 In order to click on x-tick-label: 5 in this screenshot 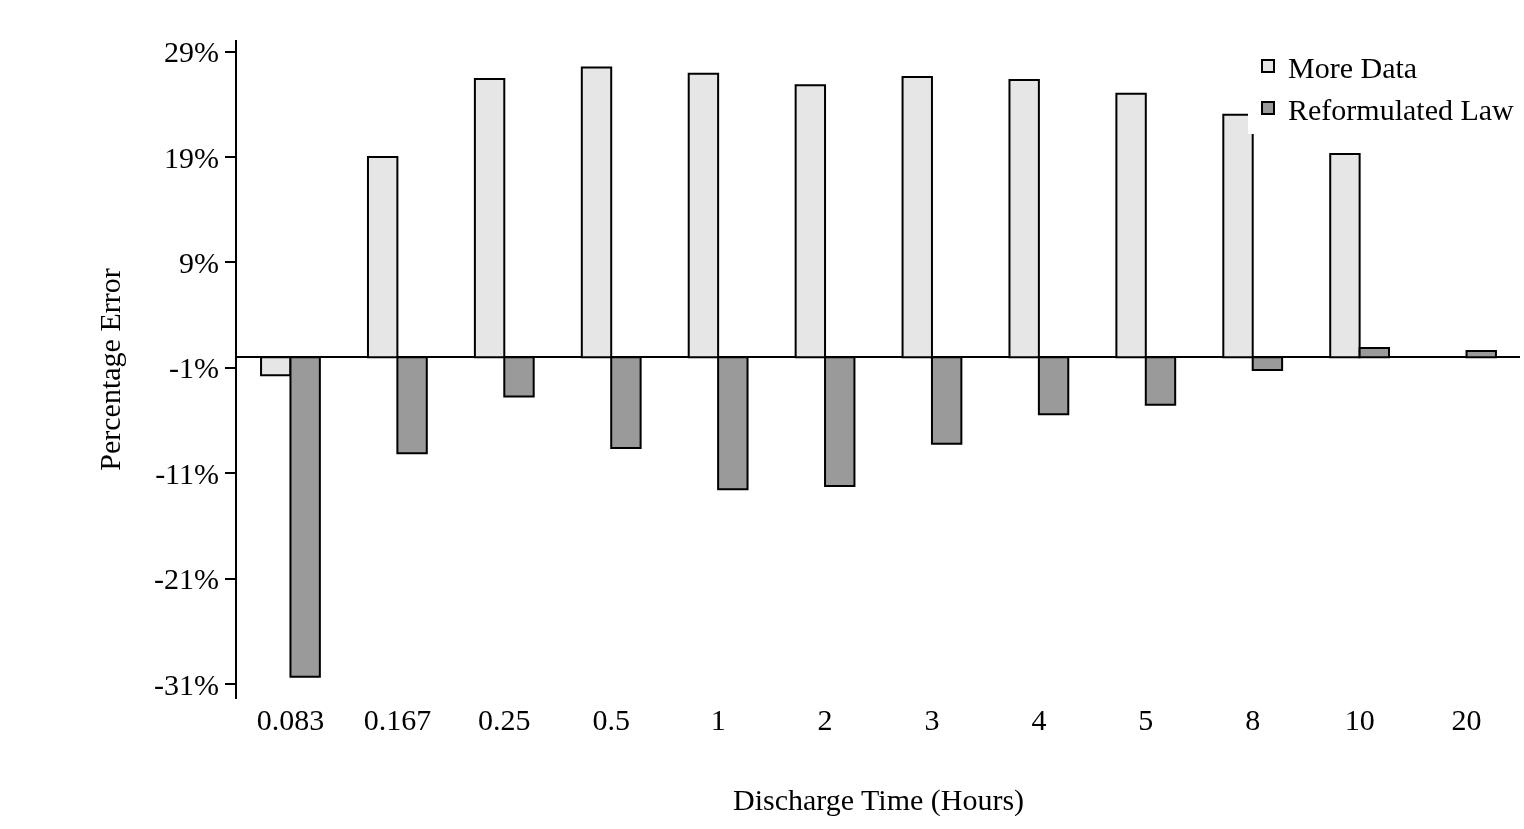, I will do `click(1146, 719)`.